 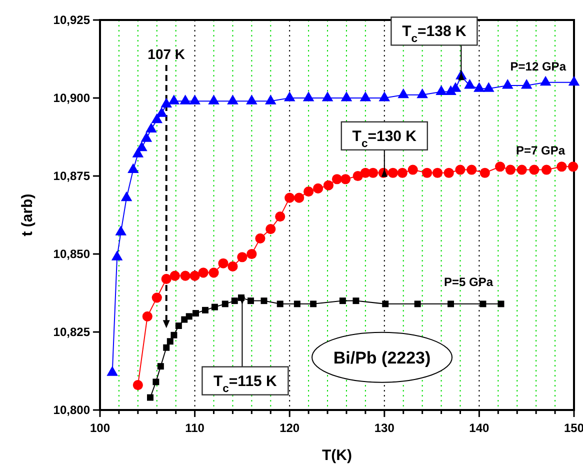 What do you see at coordinates (384, 428) in the screenshot?
I see `x-tick-label: 130` at bounding box center [384, 428].